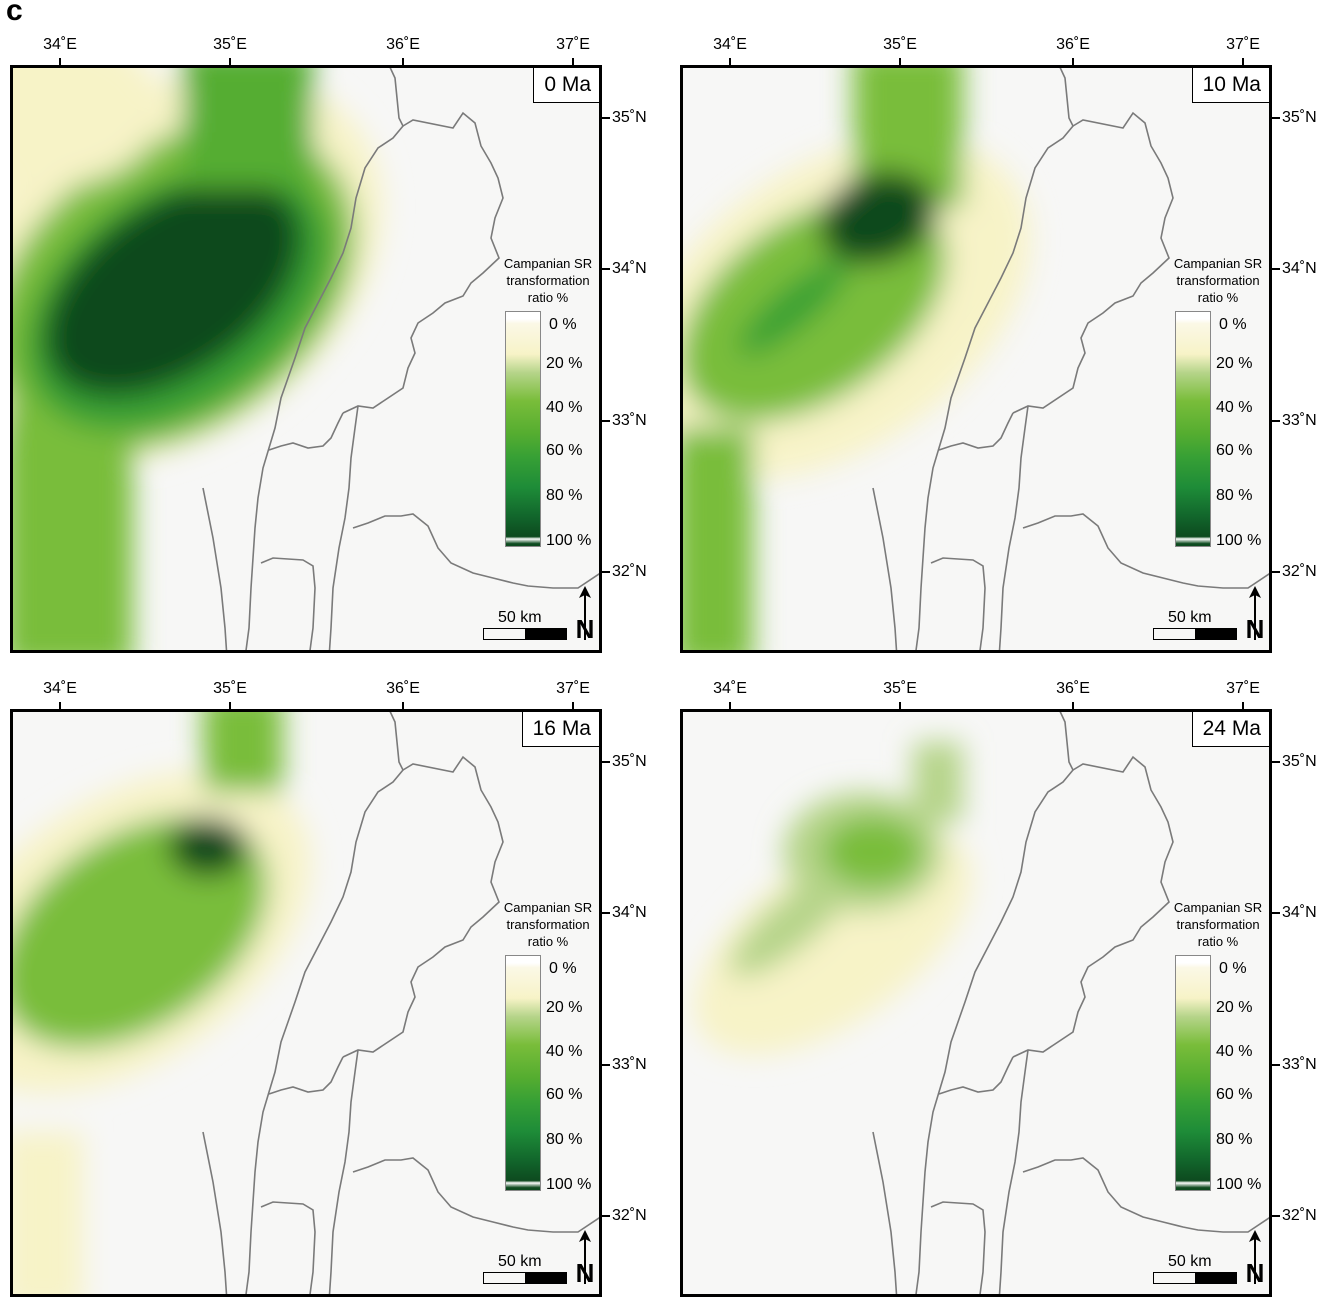 The height and width of the screenshot is (1298, 1341). I want to click on colorbar, so click(1193, 429).